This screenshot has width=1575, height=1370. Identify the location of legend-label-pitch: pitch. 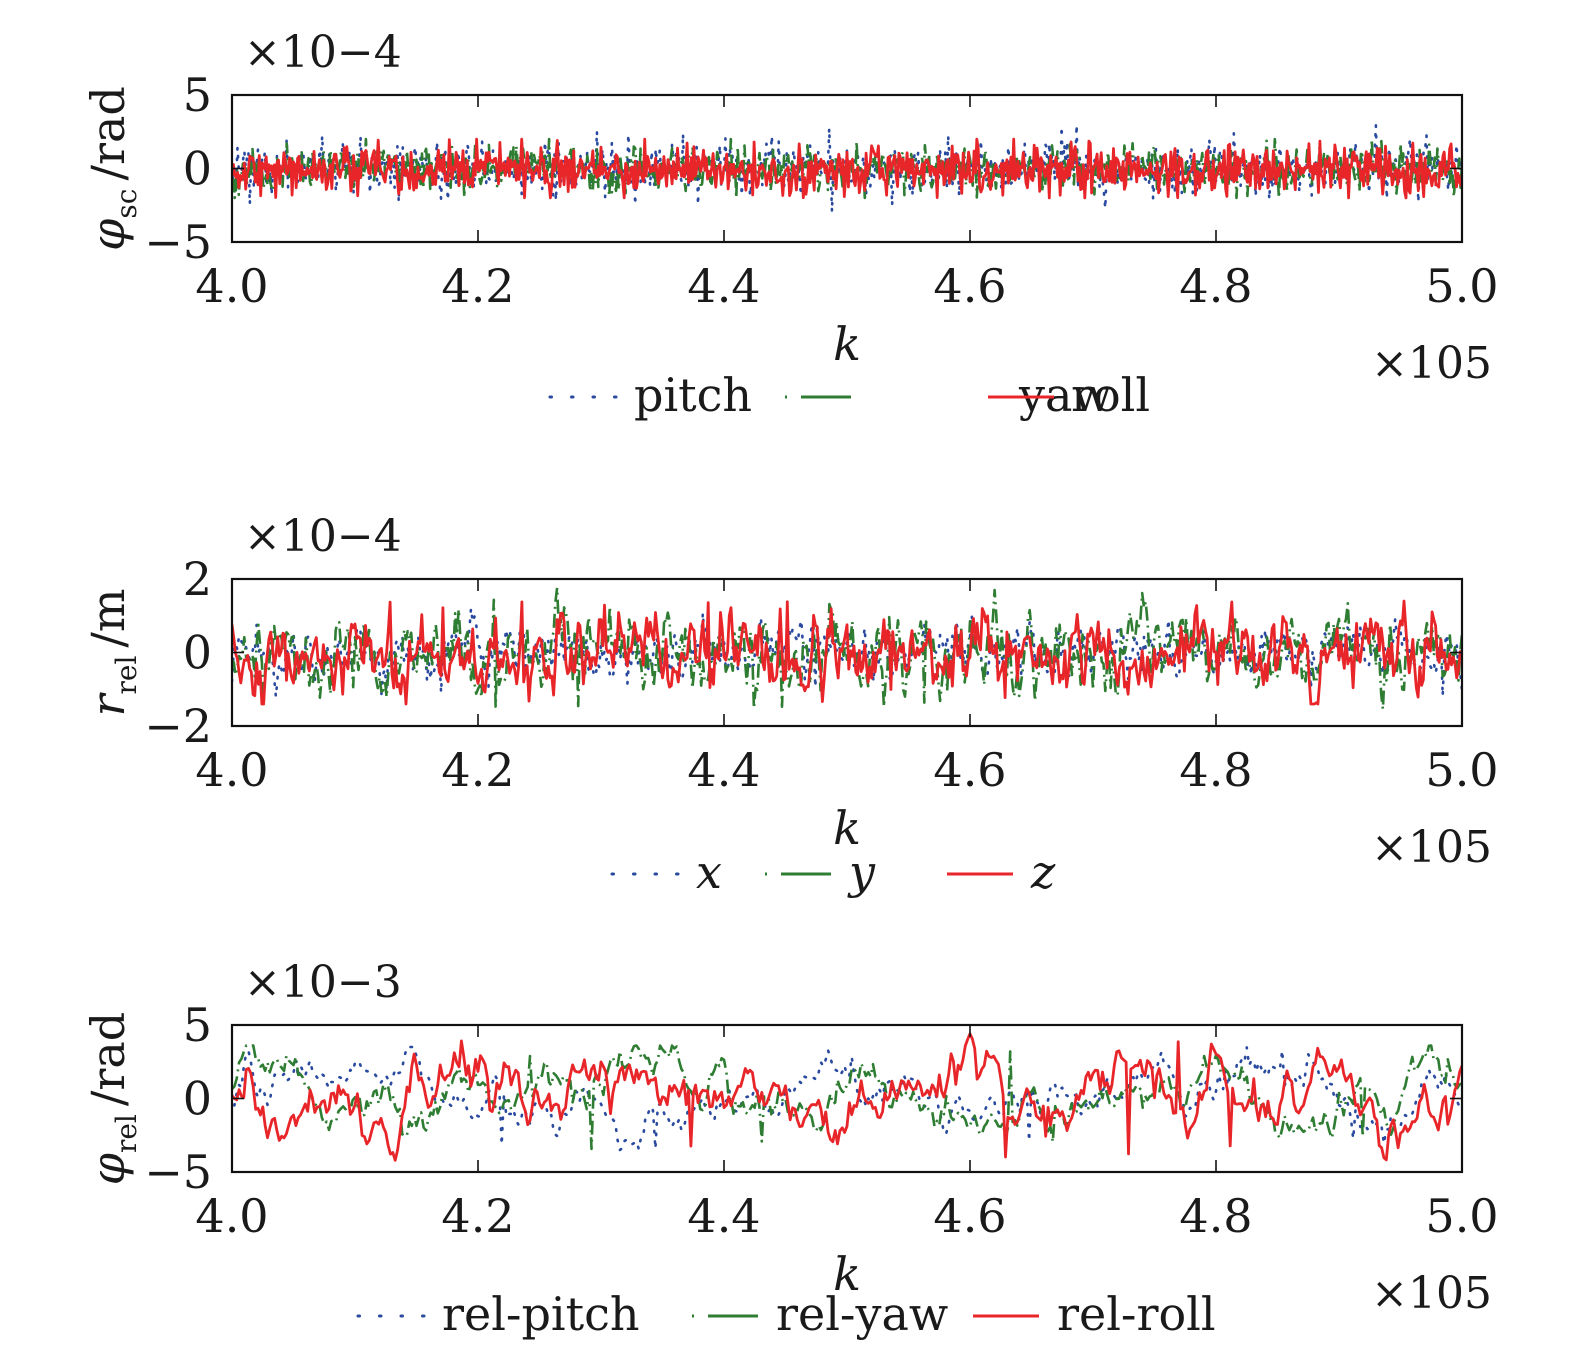
(693, 395).